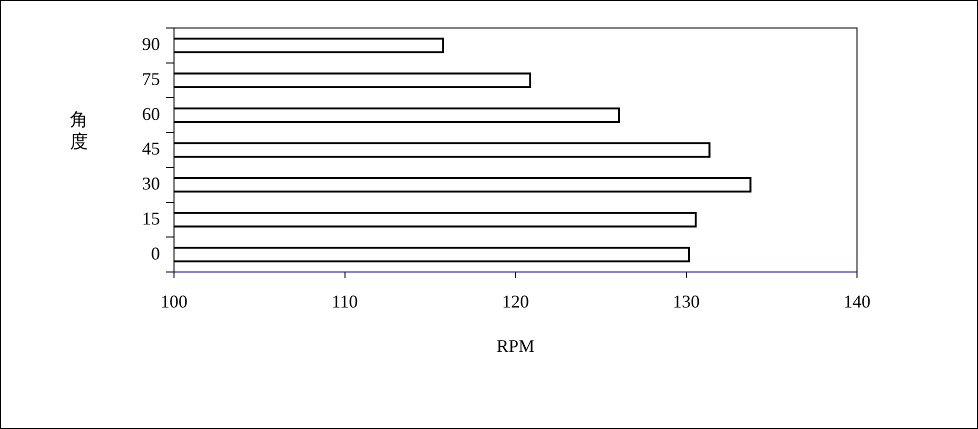 This screenshot has height=429, width=978. I want to click on x-tick-label: 110, so click(345, 302).